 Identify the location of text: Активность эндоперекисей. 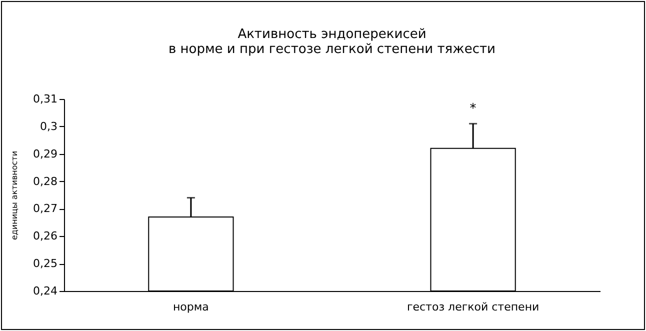
(332, 34).